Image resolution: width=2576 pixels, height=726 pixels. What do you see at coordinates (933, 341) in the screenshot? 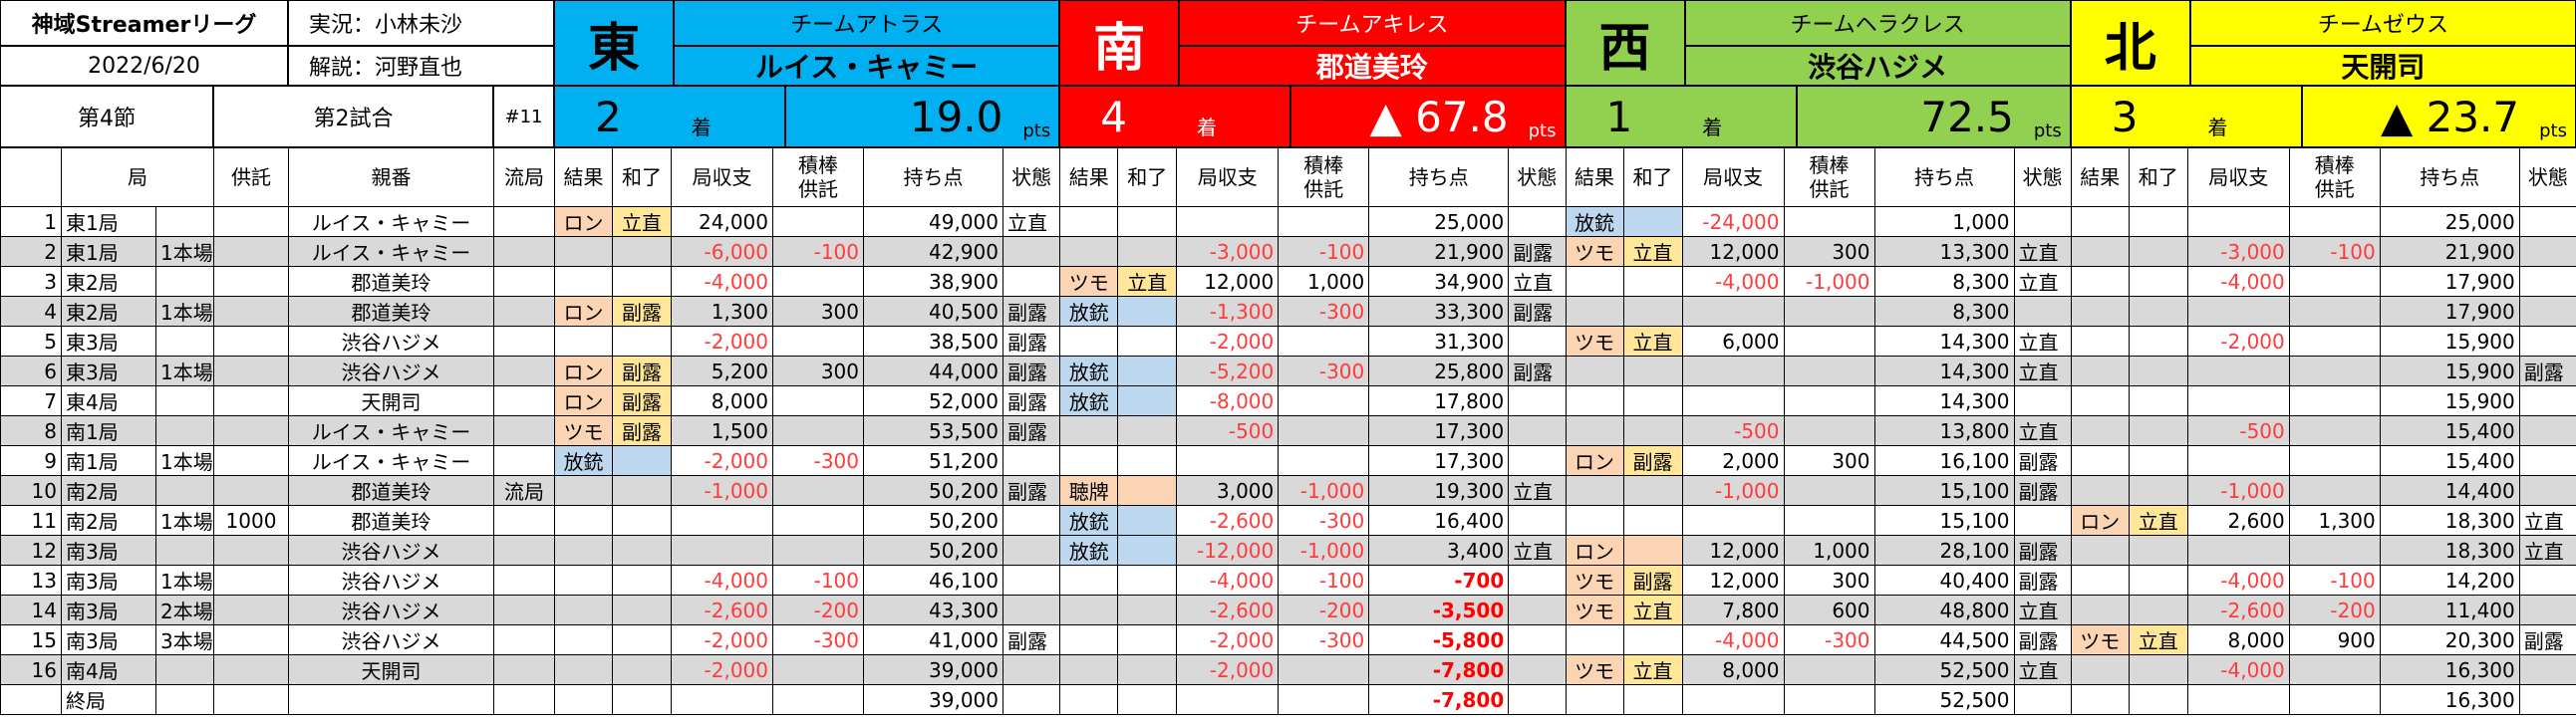
I see `team-cell: 38,500` at bounding box center [933, 341].